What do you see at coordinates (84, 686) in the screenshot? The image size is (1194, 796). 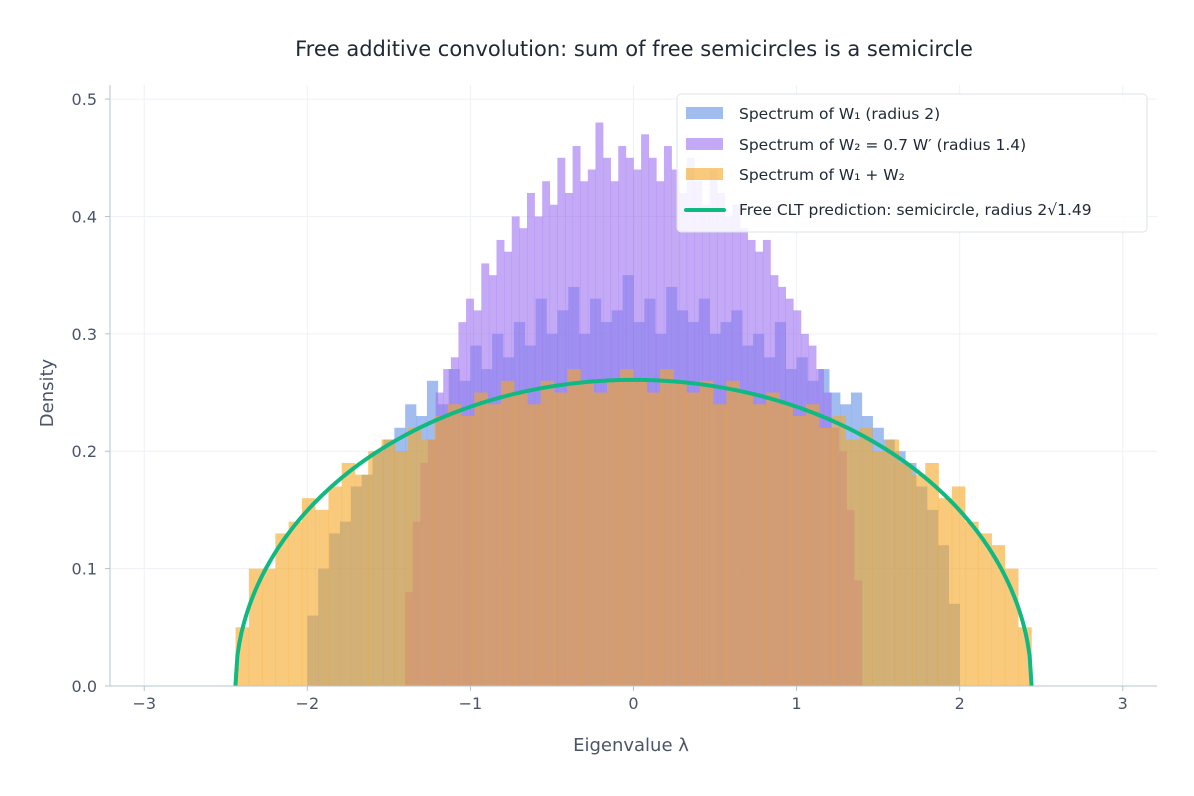 I see `y-tick-label: 0.0` at bounding box center [84, 686].